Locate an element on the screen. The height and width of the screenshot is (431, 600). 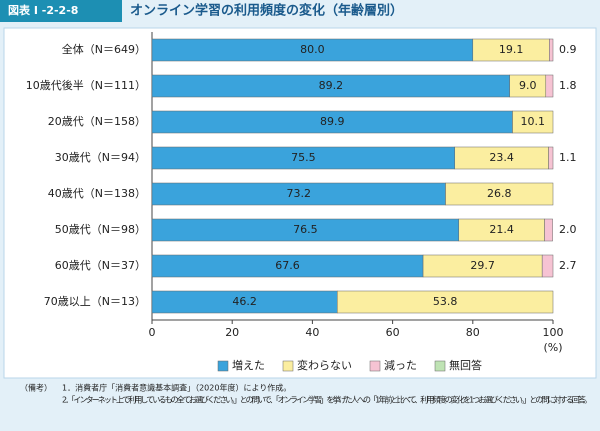
x-axis-label: (%) is located at coordinates (552, 347).